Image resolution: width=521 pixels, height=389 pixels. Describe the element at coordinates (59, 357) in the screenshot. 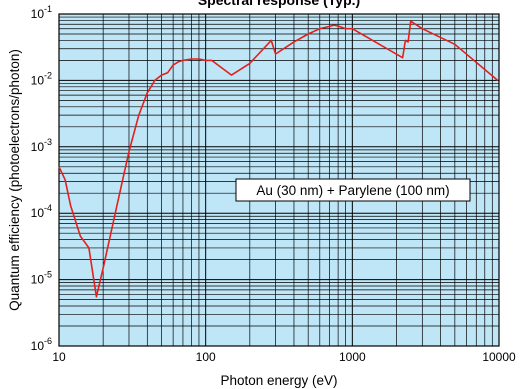

I see `x-tick-label: 10` at that location.